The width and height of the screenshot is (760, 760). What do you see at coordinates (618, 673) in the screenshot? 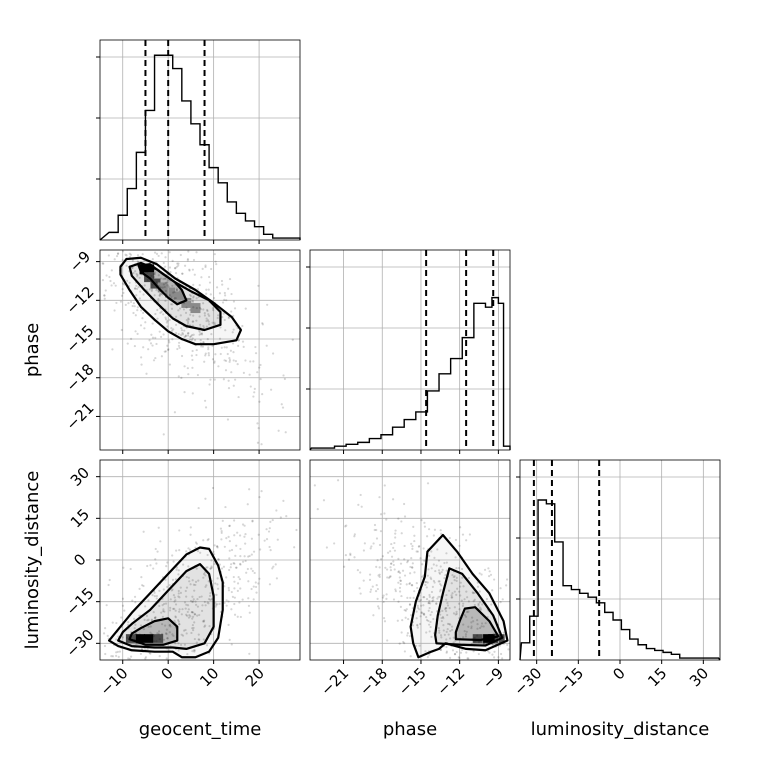
I see `xtick-label-luminosity-distance-2: 0` at bounding box center [618, 673].